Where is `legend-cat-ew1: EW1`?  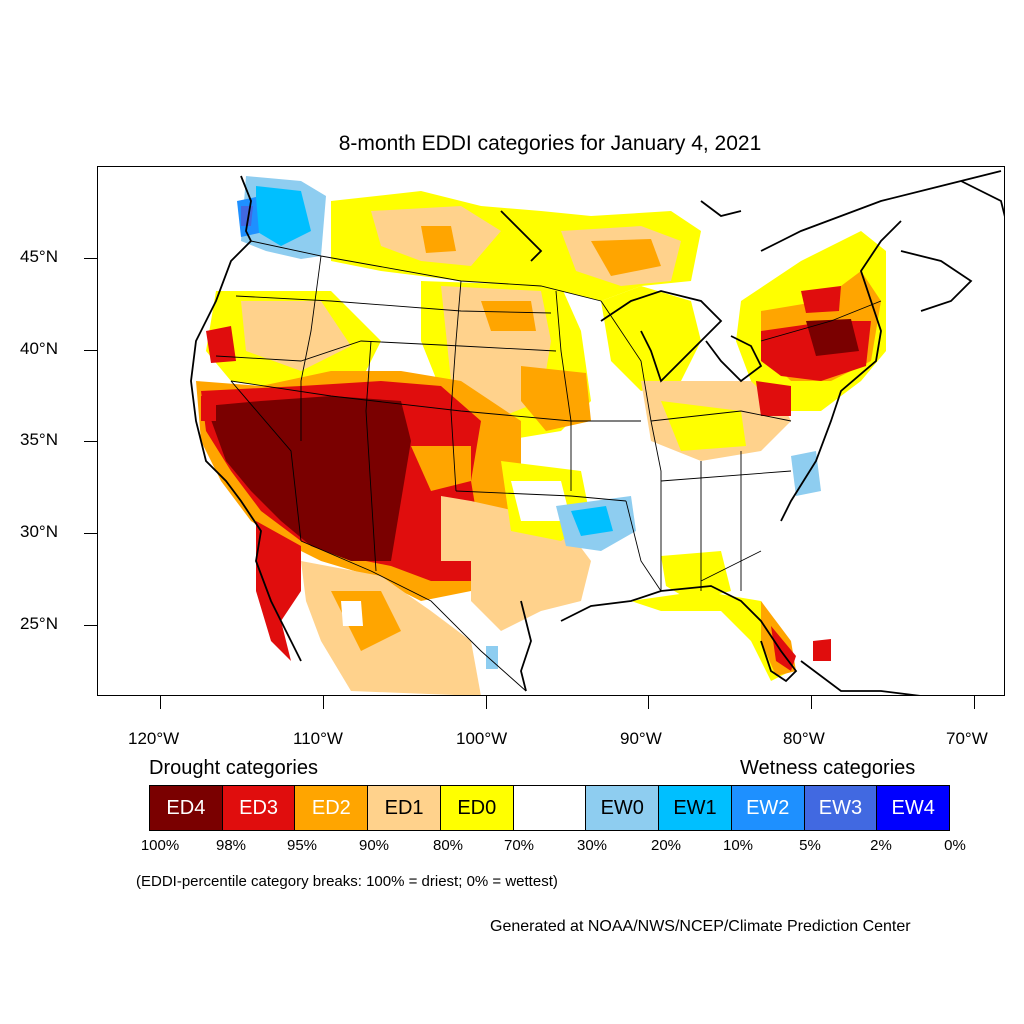 legend-cat-ew1: EW1 is located at coordinates (695, 808).